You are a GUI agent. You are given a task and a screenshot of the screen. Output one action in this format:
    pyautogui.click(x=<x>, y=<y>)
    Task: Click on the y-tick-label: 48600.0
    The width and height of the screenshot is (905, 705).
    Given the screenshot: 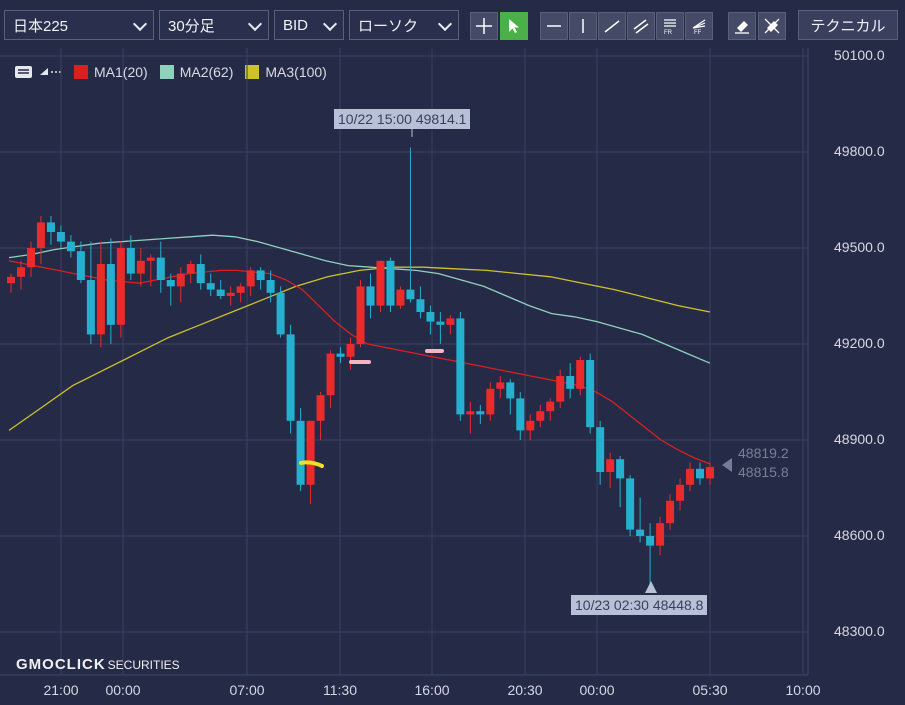 What is the action you would take?
    pyautogui.click(x=859, y=535)
    